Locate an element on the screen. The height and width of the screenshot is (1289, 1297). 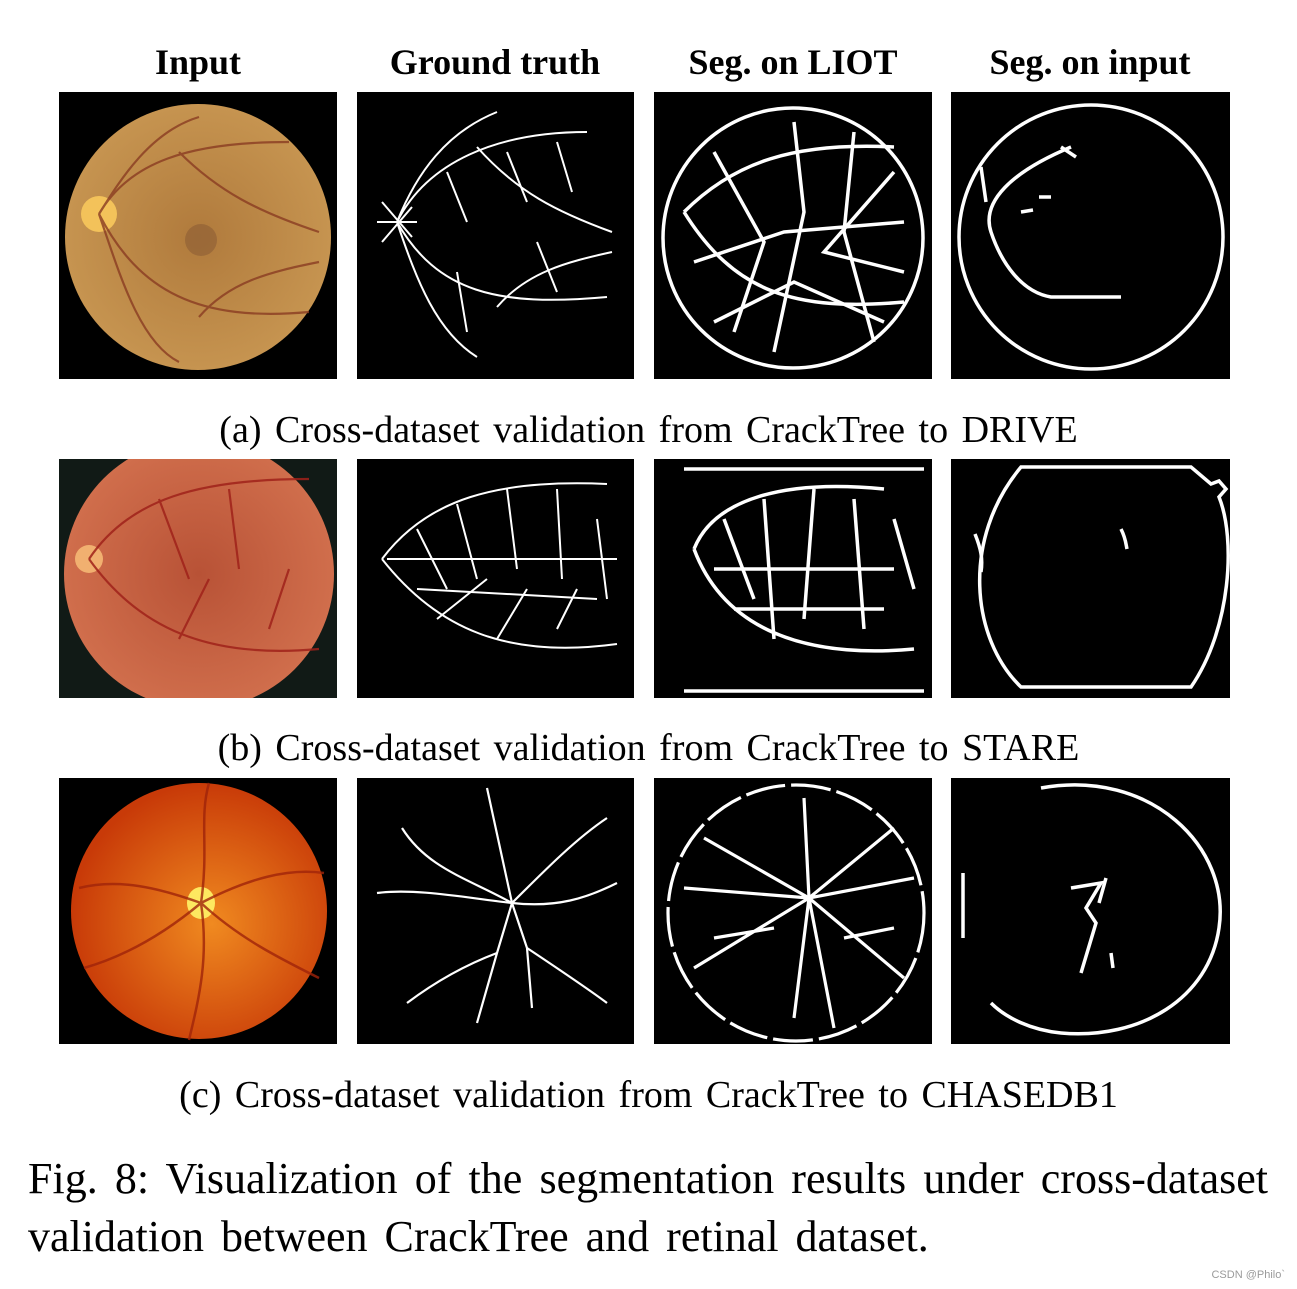
watermark: CSDN @Philo` is located at coordinates (1248, 1275).